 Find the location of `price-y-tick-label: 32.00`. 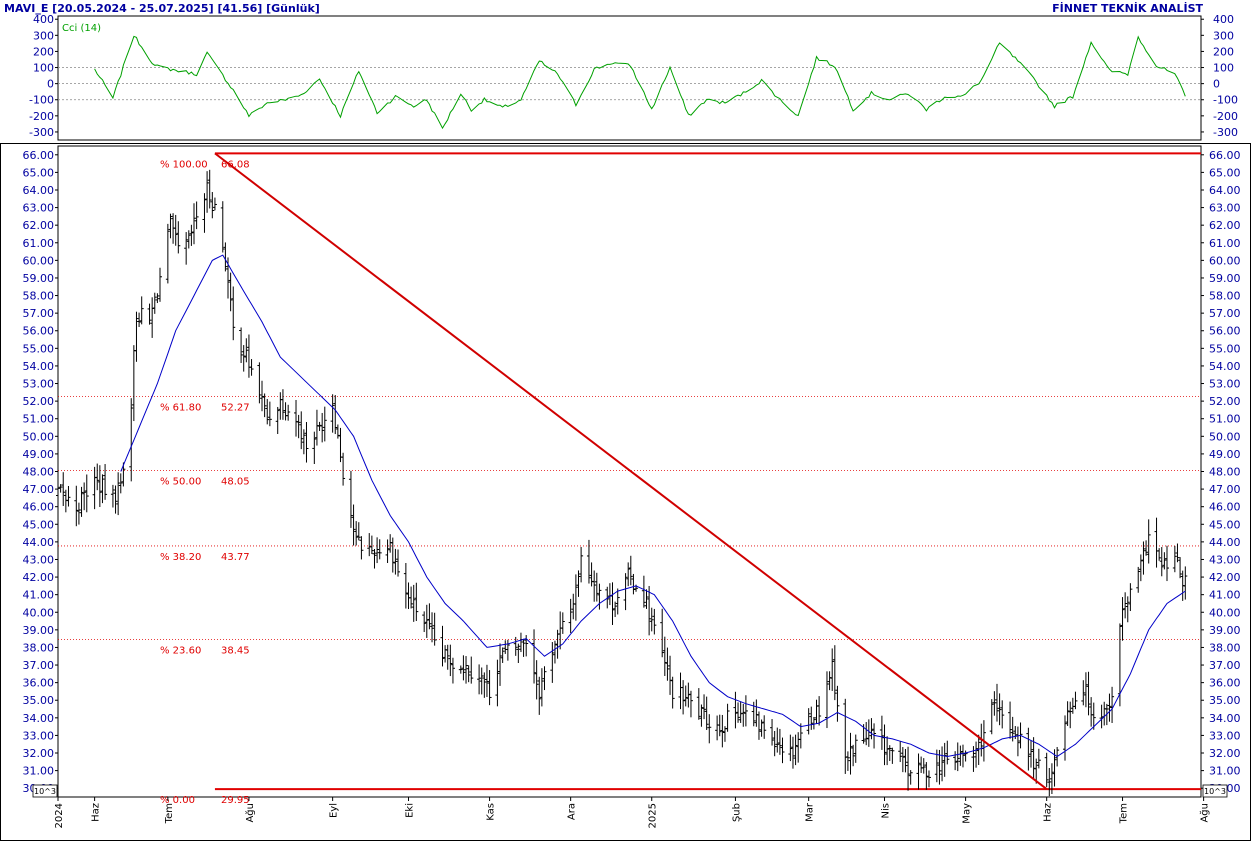

price-y-tick-label: 32.00 is located at coordinates (39, 753).